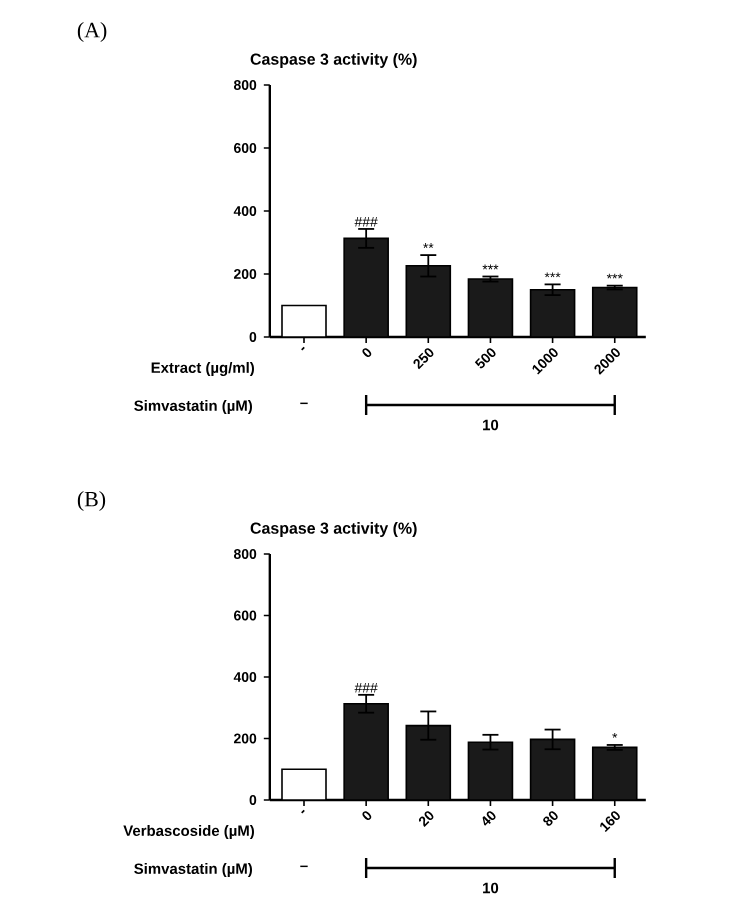 This screenshot has width=750, height=906. Describe the element at coordinates (91, 501) in the screenshot. I see `text: (B)` at that location.